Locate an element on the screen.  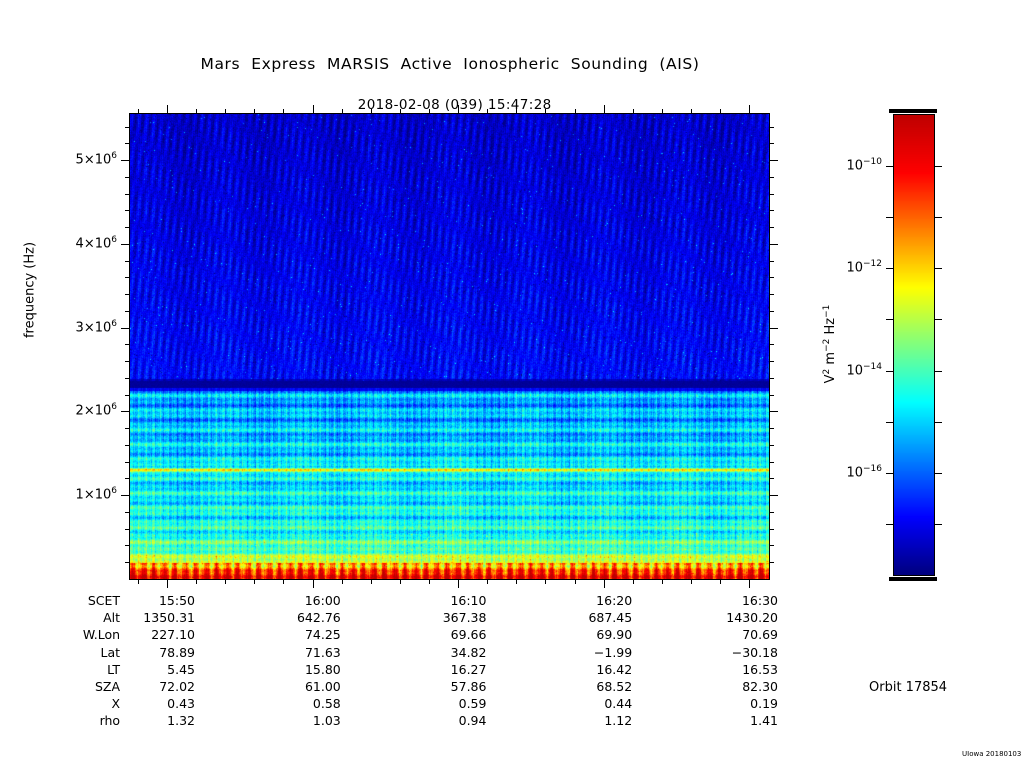
ephemeris-cell: 16:20 is located at coordinates (614, 600).